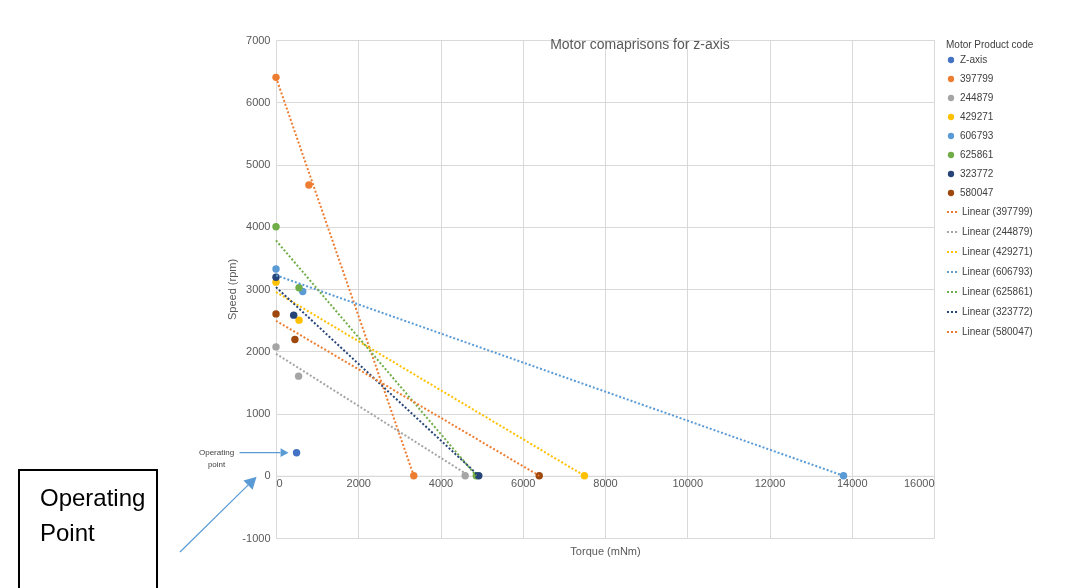  Describe the element at coordinates (977, 78) in the screenshot. I see `legend-label: 397799` at that location.